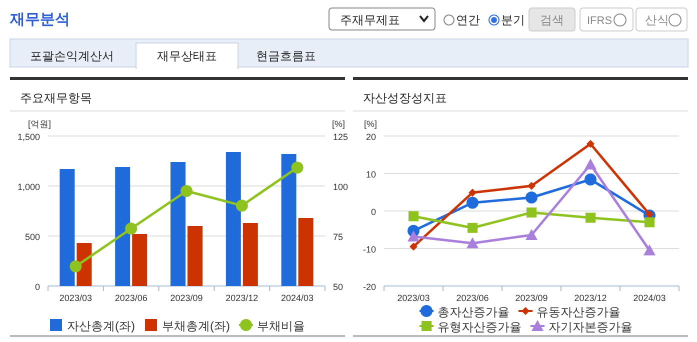 Image resolution: width=697 pixels, height=342 pixels. Describe the element at coordinates (56, 98) in the screenshot. I see `chart-title: 주요재무항목` at that location.